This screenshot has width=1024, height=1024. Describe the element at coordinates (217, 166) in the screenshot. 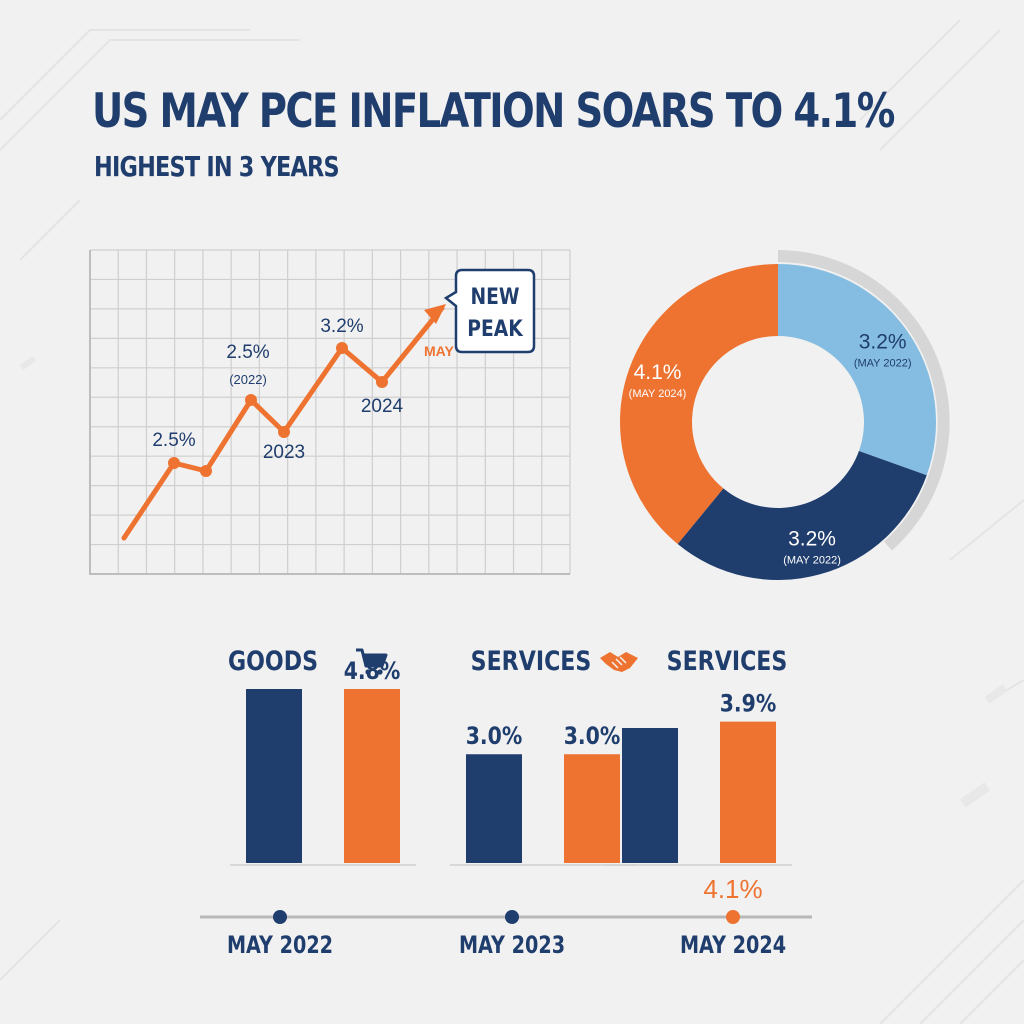

I see `page-subtitle: HIGHEST IN 3 YEARS` at that location.